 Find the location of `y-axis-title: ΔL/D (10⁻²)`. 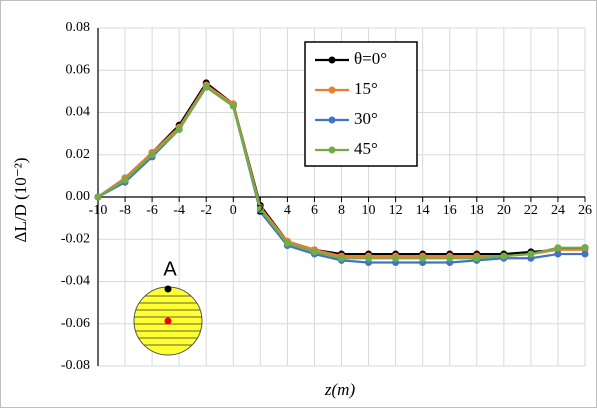

y-axis-title: ΔL/D (10⁻²) is located at coordinates (20, 200).